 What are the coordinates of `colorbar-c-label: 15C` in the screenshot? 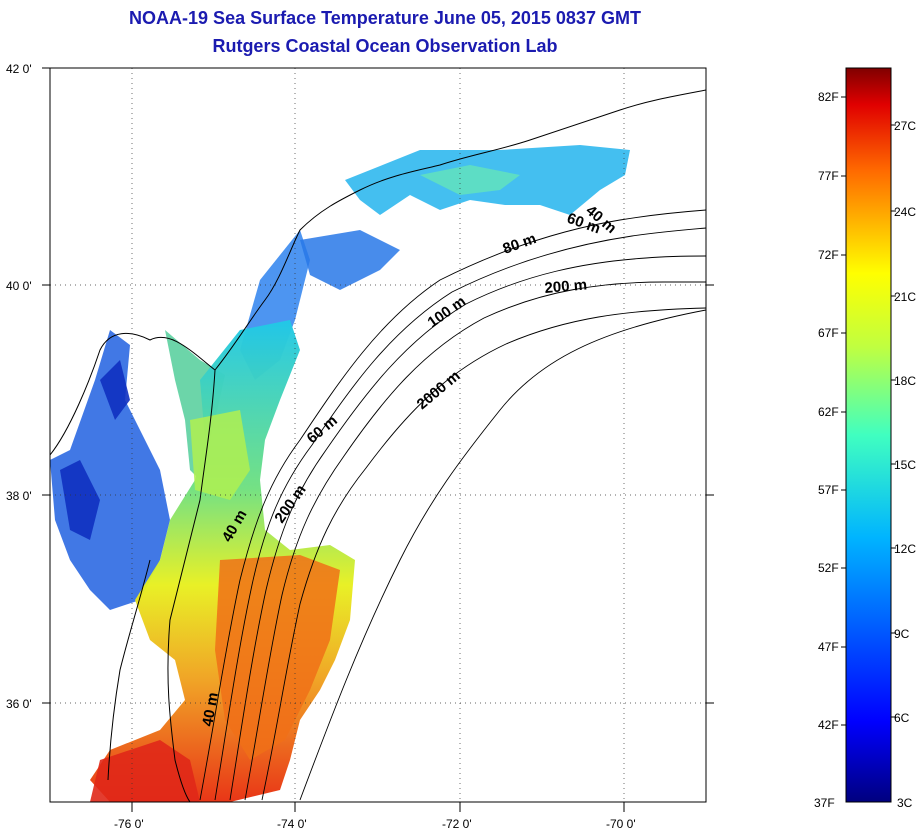 It's located at (905, 465).